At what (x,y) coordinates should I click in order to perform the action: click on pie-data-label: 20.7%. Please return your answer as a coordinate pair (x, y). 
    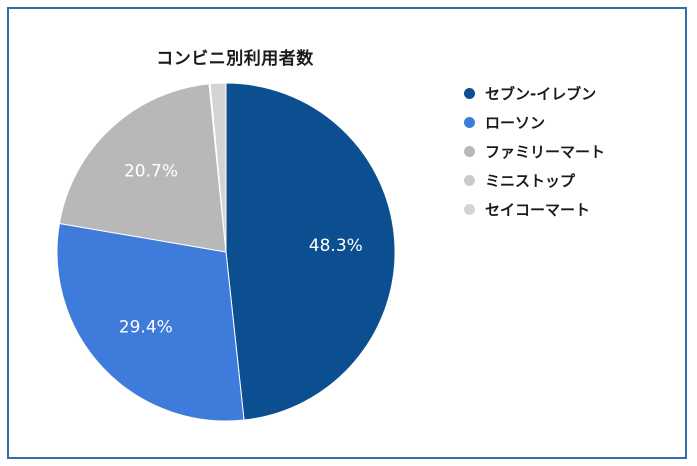
    Looking at the image, I should click on (151, 172).